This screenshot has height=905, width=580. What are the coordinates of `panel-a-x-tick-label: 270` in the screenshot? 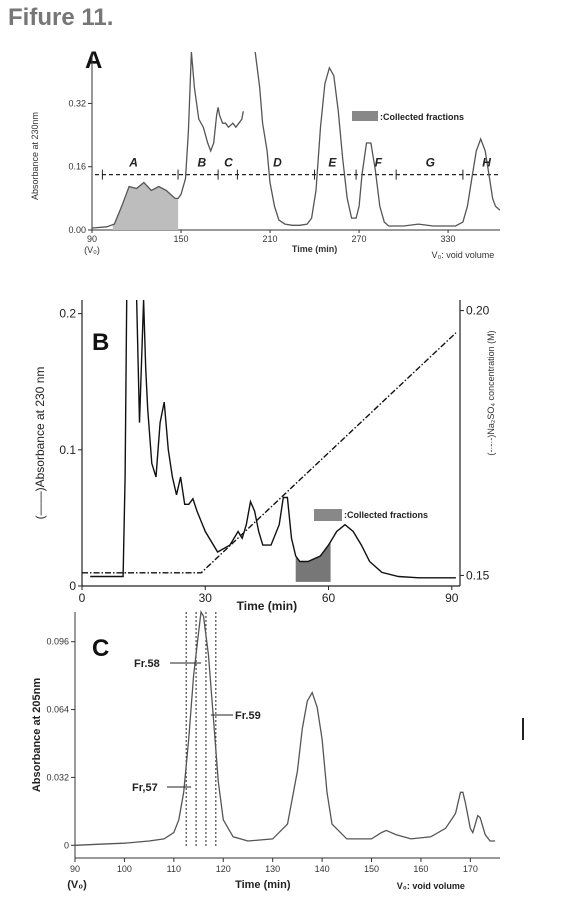 It's located at (359, 239).